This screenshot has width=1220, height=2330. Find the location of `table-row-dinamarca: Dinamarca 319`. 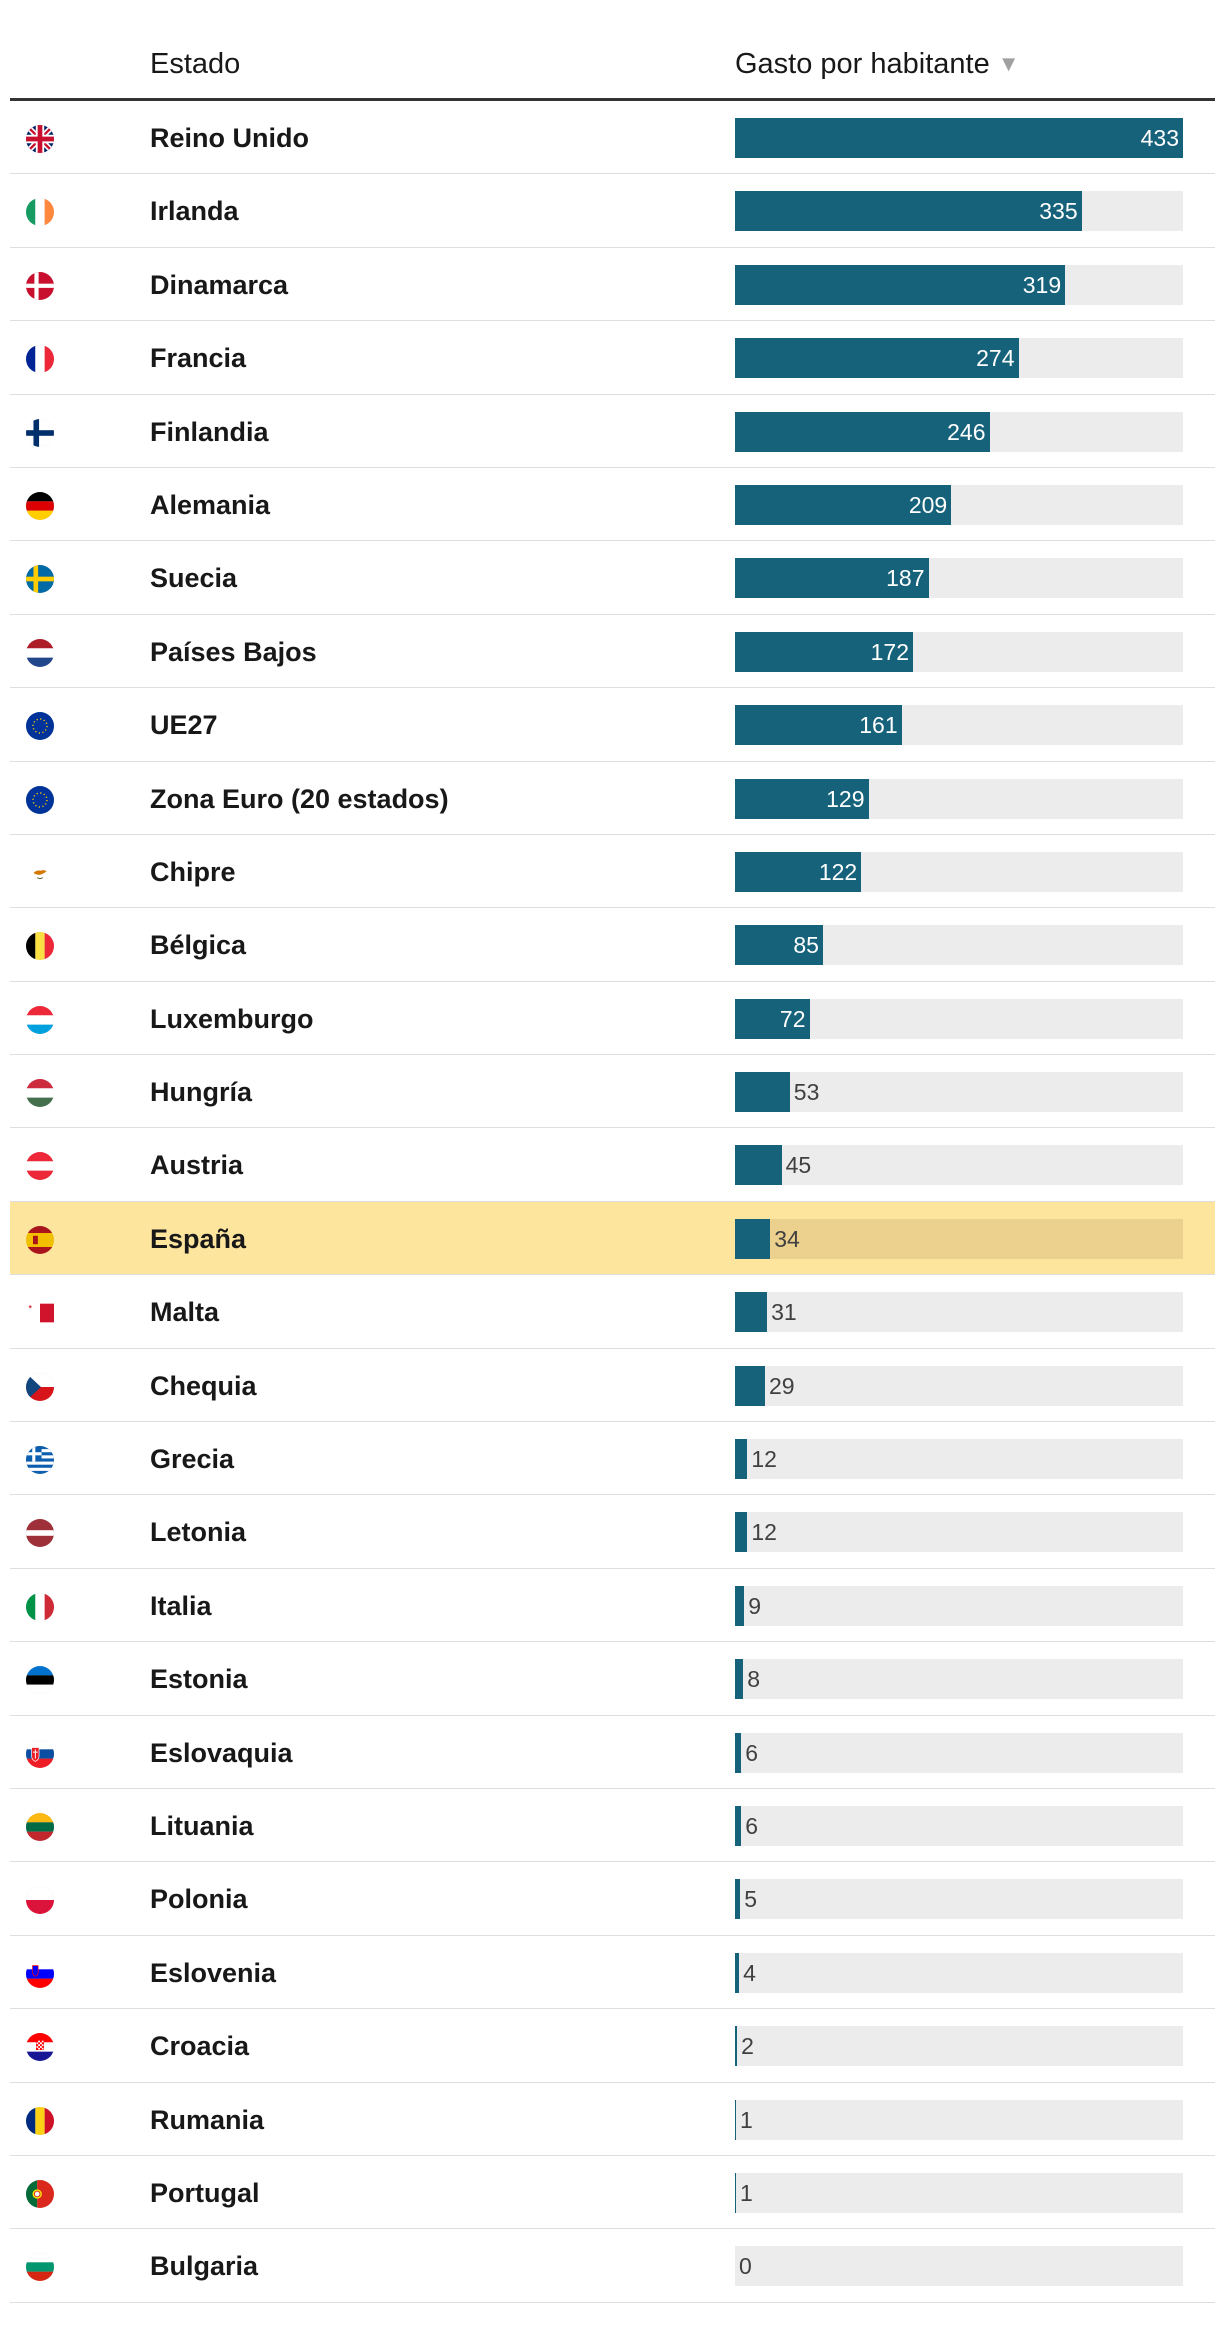

table-row-dinamarca: Dinamarca 319 is located at coordinates (612, 285).